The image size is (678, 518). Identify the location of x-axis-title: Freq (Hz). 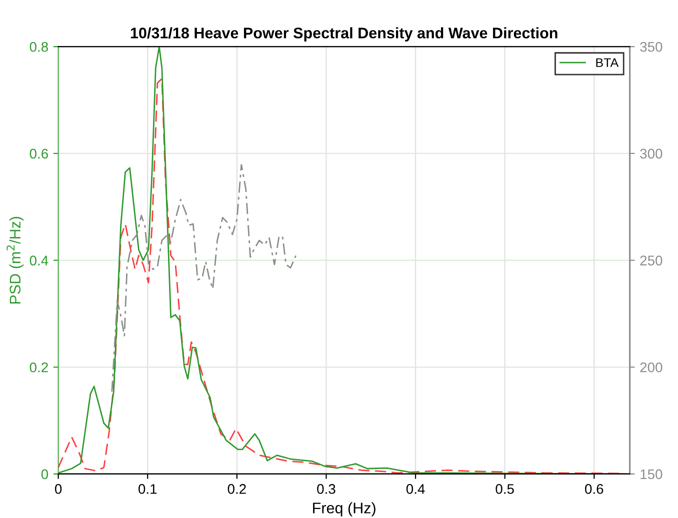
(344, 509).